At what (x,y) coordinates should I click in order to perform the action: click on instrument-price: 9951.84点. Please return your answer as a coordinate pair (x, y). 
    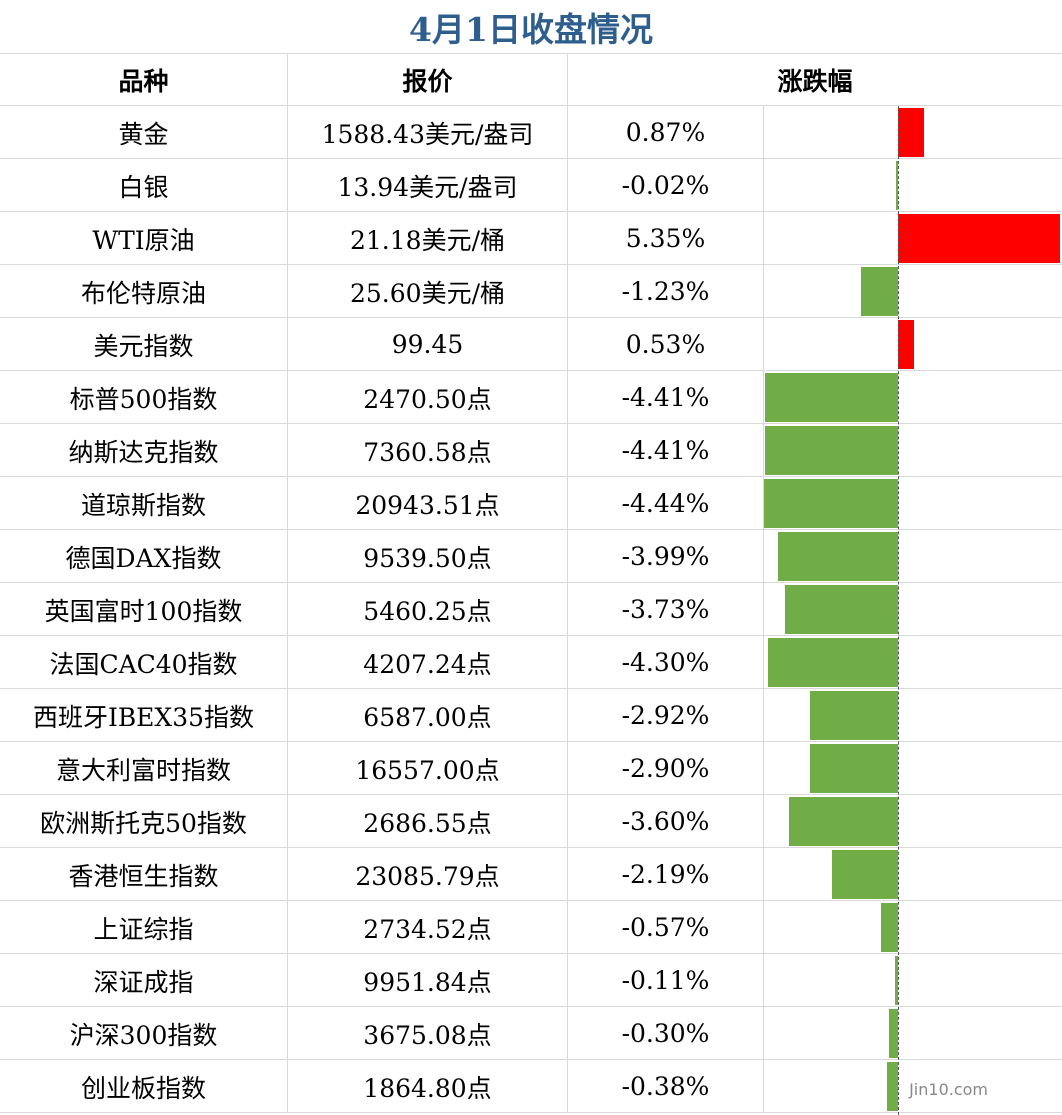
    Looking at the image, I should click on (428, 980).